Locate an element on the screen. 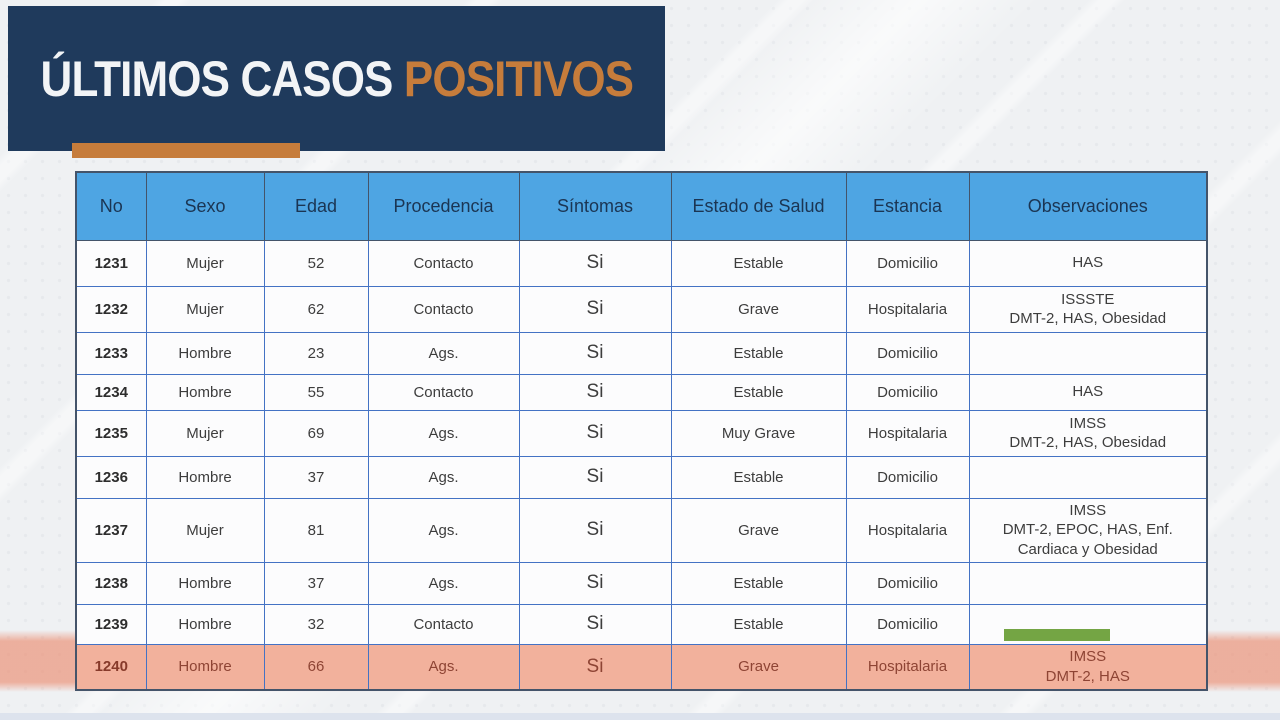  cell-edad: 32 is located at coordinates (316, 624).